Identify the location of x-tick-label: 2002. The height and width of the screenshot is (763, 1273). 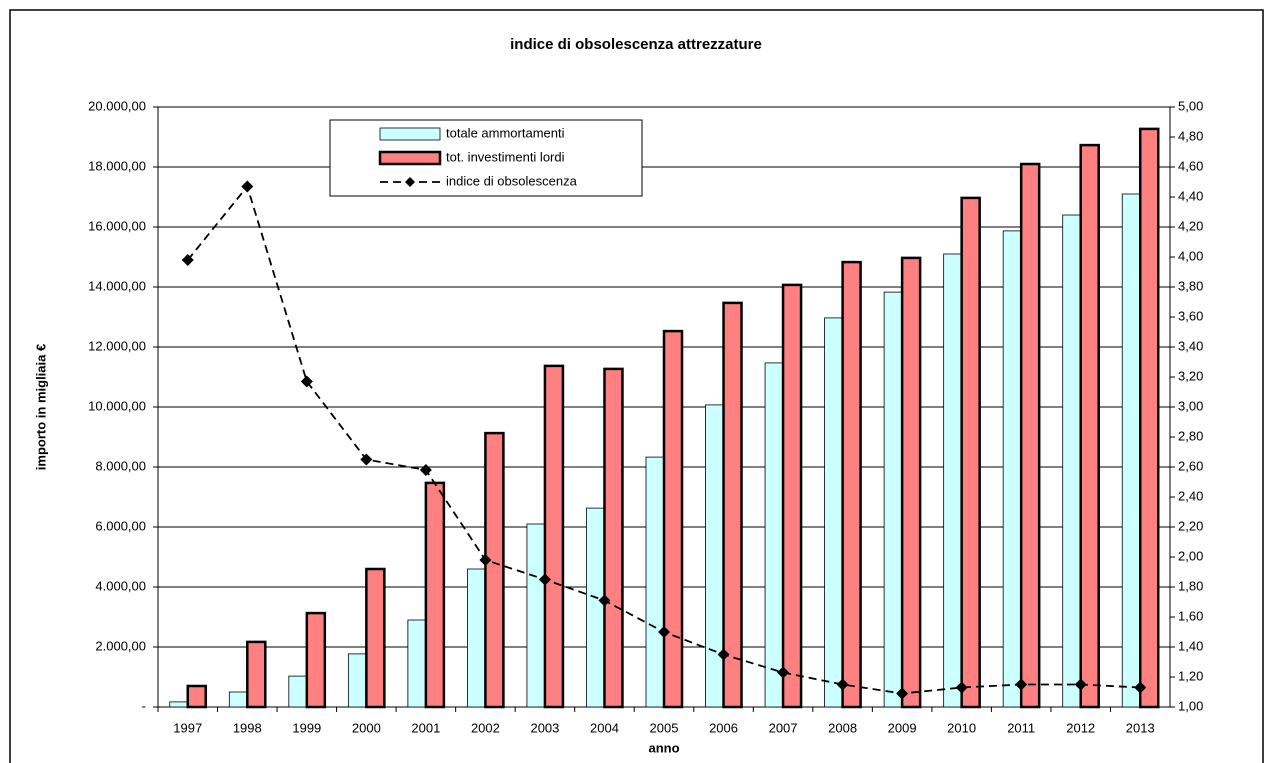
(485, 727).